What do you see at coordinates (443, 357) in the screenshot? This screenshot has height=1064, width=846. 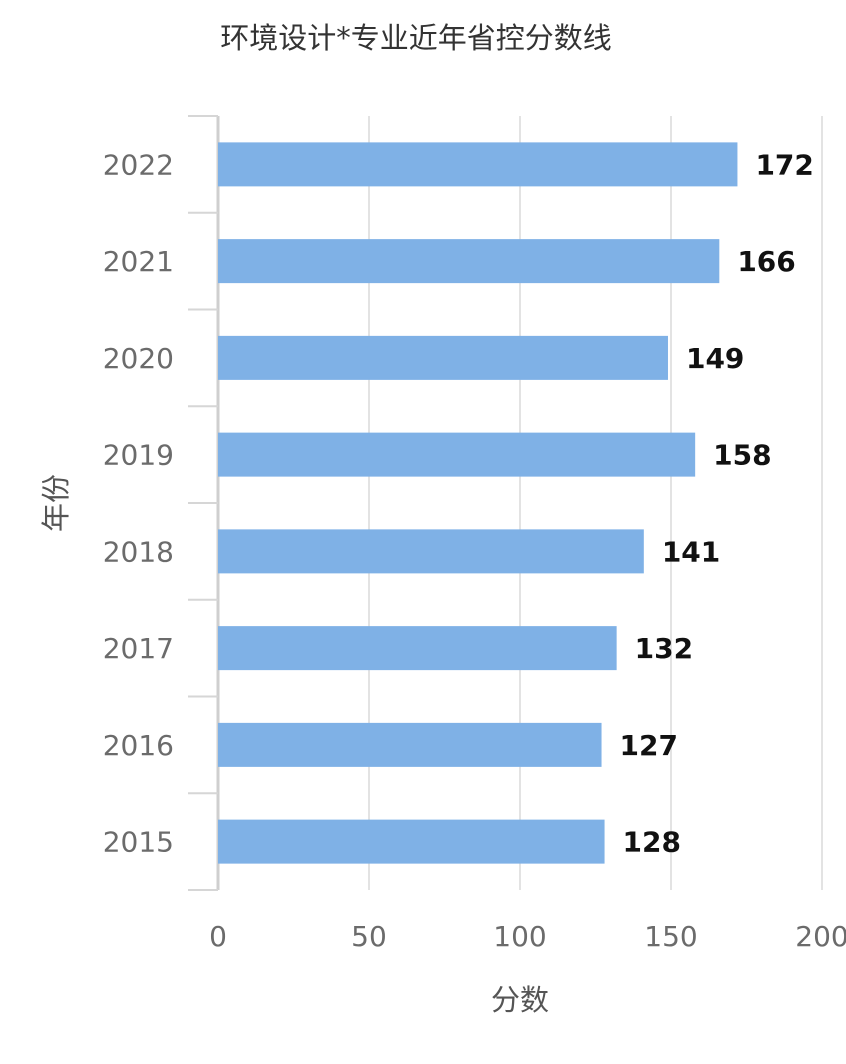 I see `bar-2020` at bounding box center [443, 357].